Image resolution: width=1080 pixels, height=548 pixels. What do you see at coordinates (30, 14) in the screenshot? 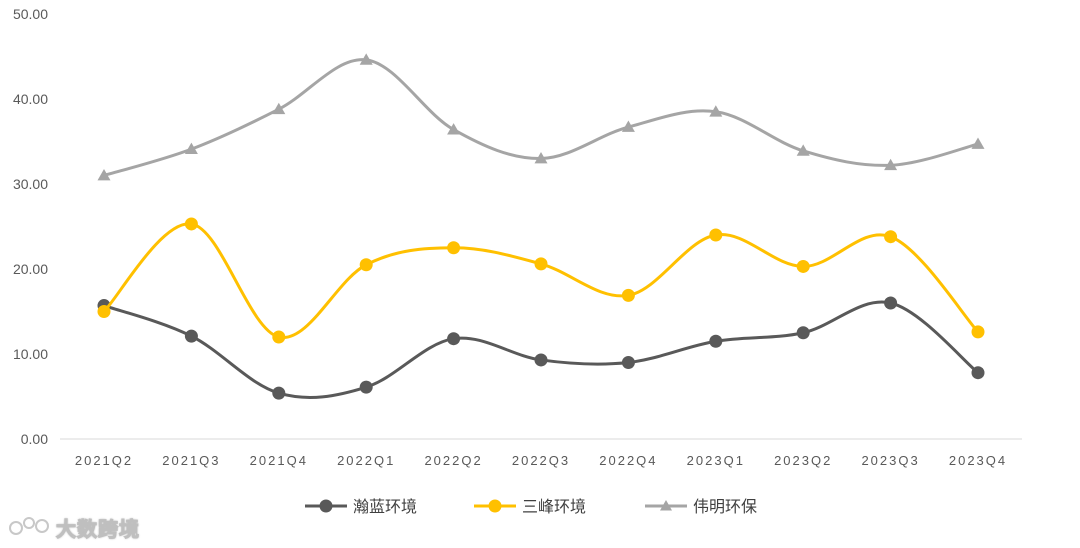
I see `y-tick-label: 50.00` at bounding box center [30, 14].